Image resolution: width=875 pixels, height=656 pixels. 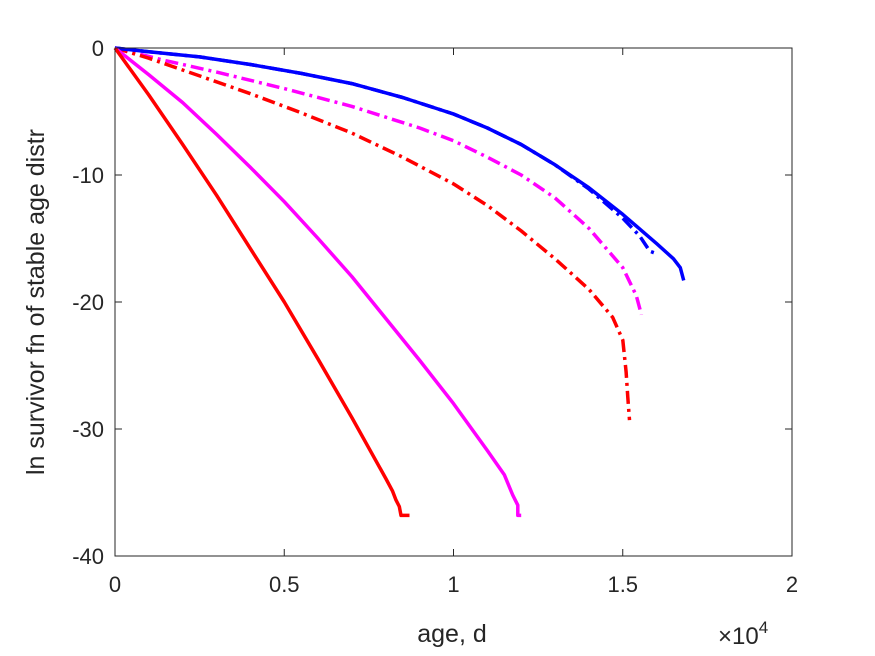 I want to click on y-tick-label: -40, so click(x=88, y=556).